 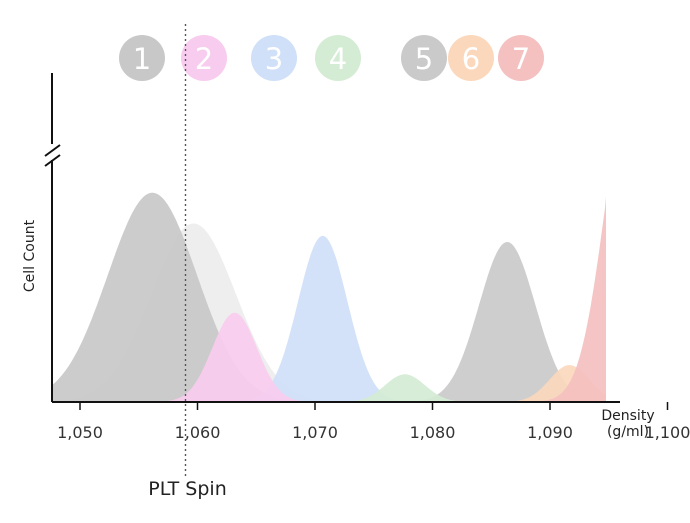 What do you see at coordinates (433, 432) in the screenshot?
I see `x-tick-label: 1,080` at bounding box center [433, 432].